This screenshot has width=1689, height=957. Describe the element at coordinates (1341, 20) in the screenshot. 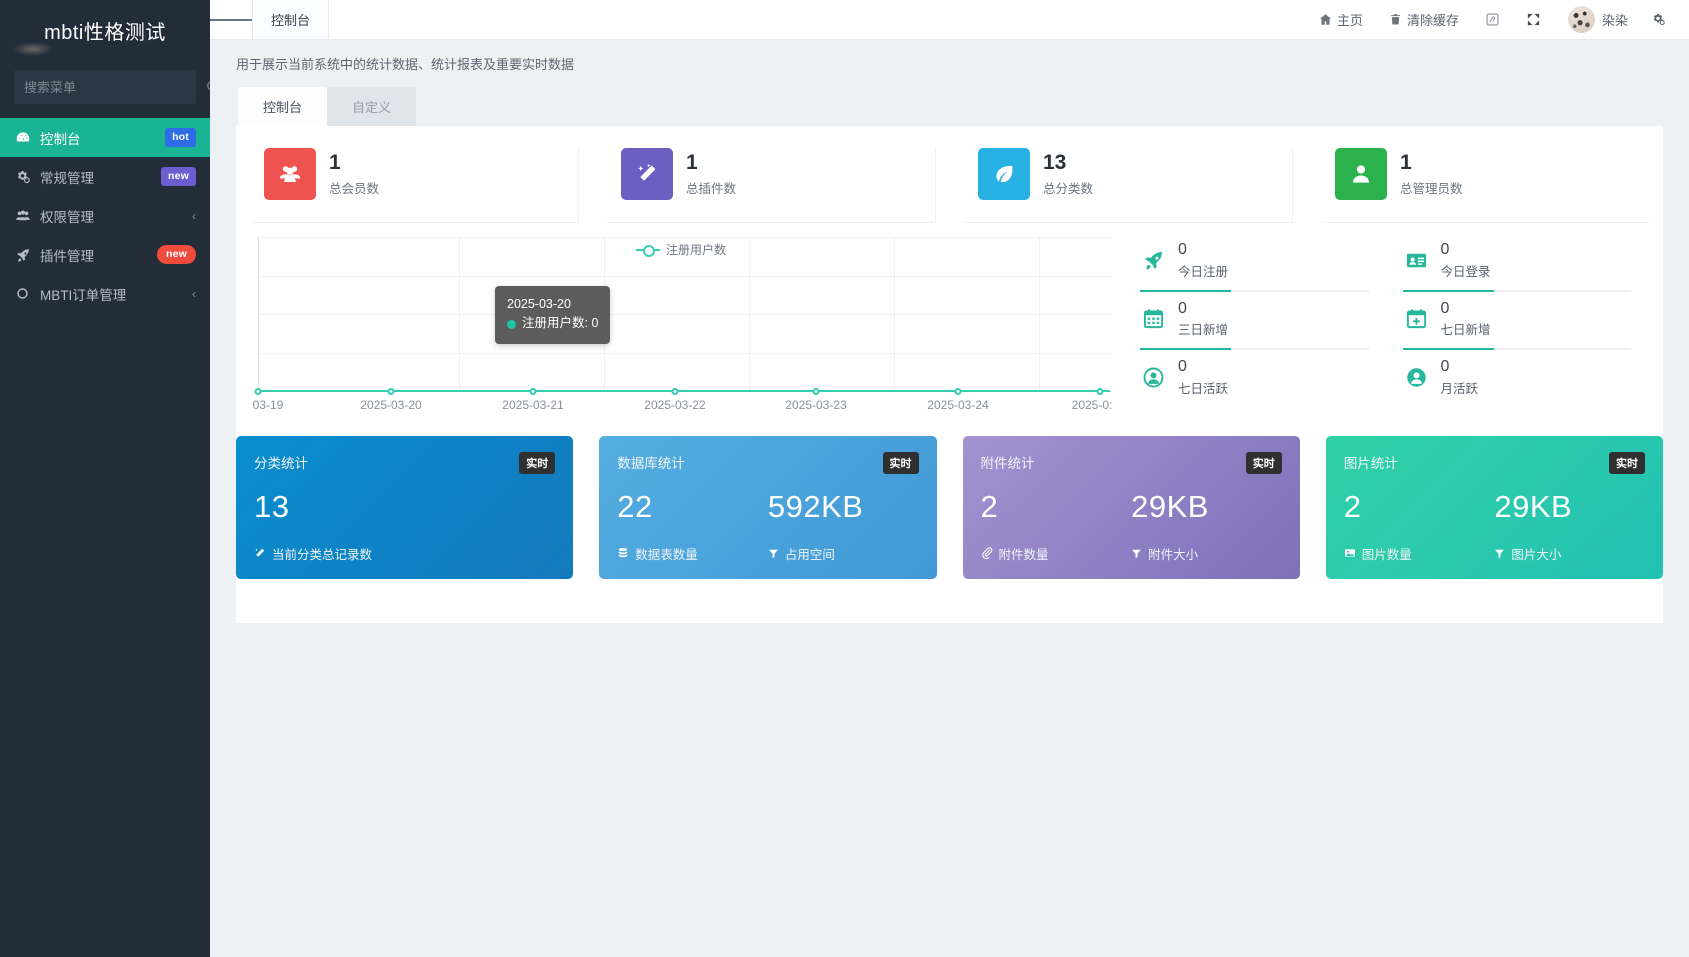

I see `home-button: 主页` at that location.